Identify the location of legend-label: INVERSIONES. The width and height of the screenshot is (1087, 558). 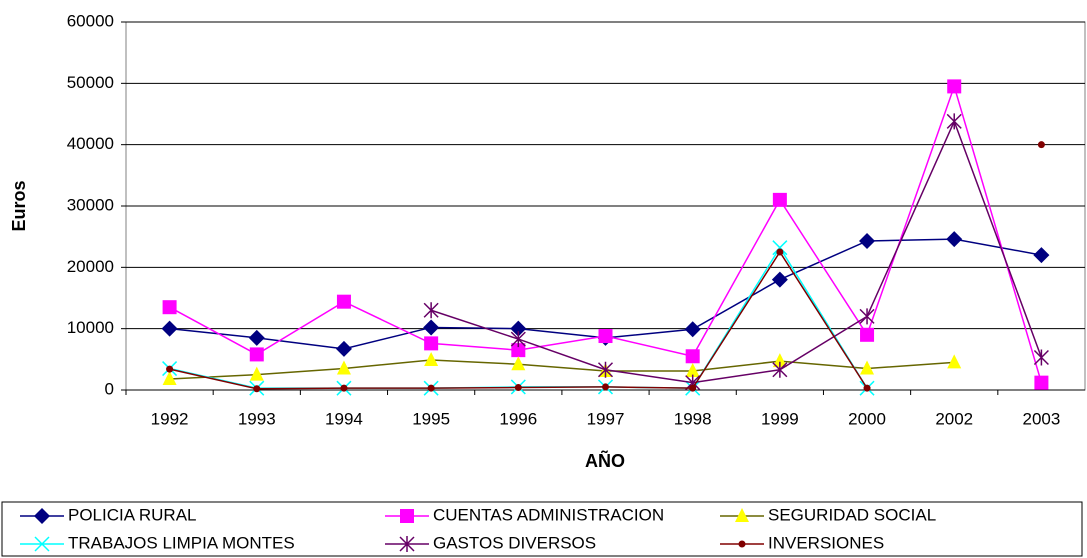
(826, 542).